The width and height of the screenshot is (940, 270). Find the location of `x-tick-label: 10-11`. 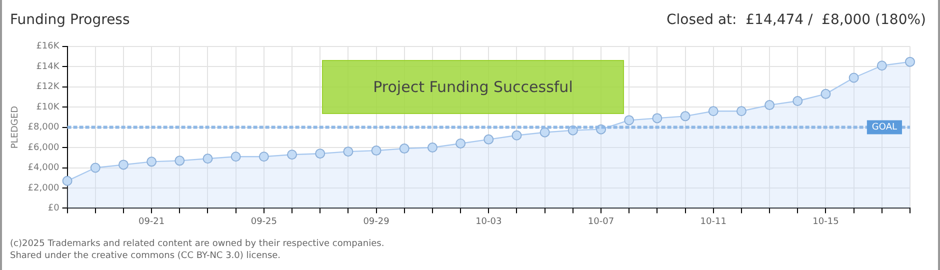

x-tick-label: 10-11 is located at coordinates (713, 221).